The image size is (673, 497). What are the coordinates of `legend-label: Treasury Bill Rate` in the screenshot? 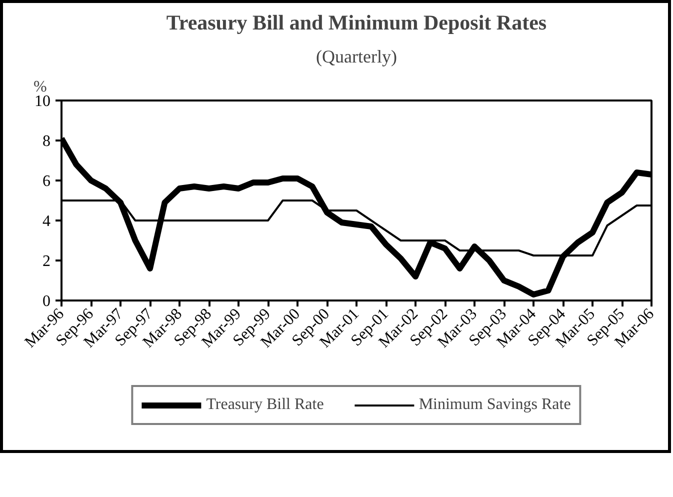 It's located at (265, 405).